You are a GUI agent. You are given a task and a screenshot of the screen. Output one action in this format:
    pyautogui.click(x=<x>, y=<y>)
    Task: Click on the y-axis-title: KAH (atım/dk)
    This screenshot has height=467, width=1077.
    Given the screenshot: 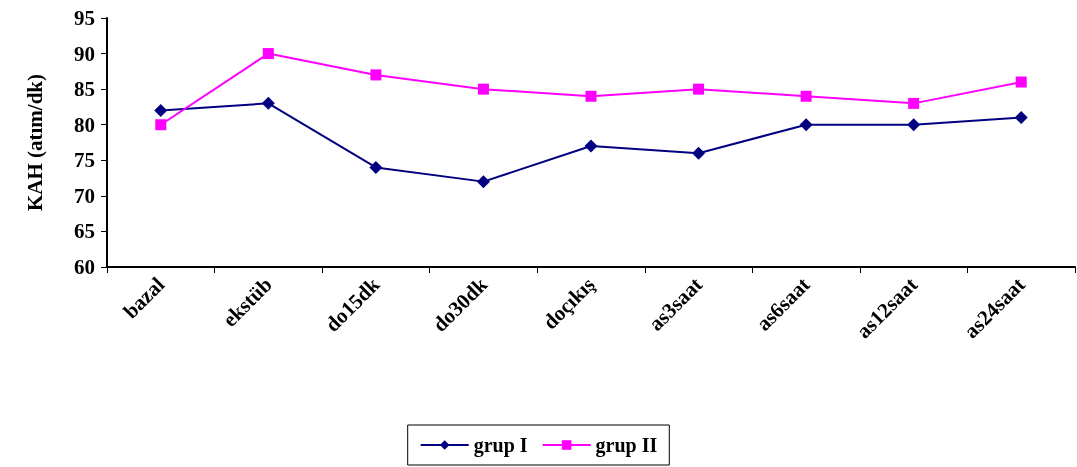 What is the action you would take?
    pyautogui.click(x=34, y=142)
    